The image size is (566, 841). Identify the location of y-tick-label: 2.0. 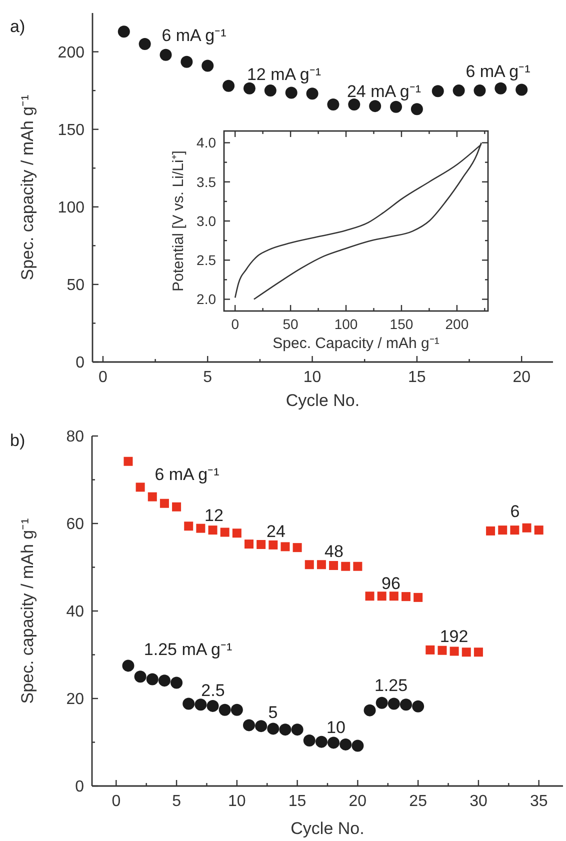
(206, 299).